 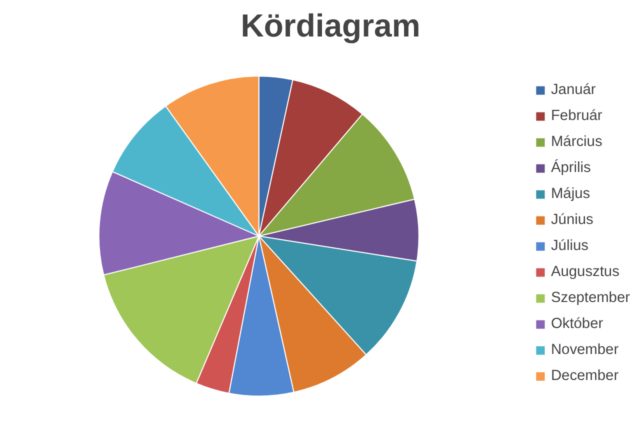 I want to click on legend-label: Október, so click(x=577, y=324).